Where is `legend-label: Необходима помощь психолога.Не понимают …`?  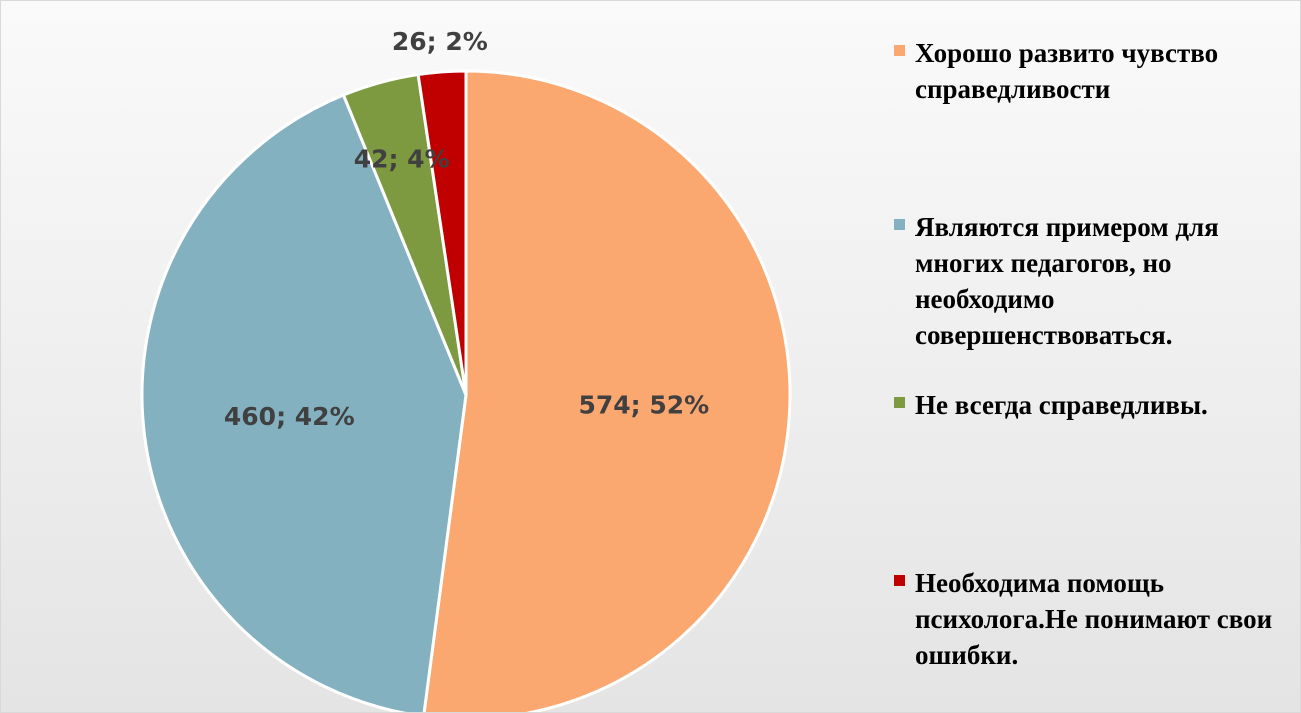 legend-label: Необходима помощь психолога.Не понимают … is located at coordinates (1094, 619).